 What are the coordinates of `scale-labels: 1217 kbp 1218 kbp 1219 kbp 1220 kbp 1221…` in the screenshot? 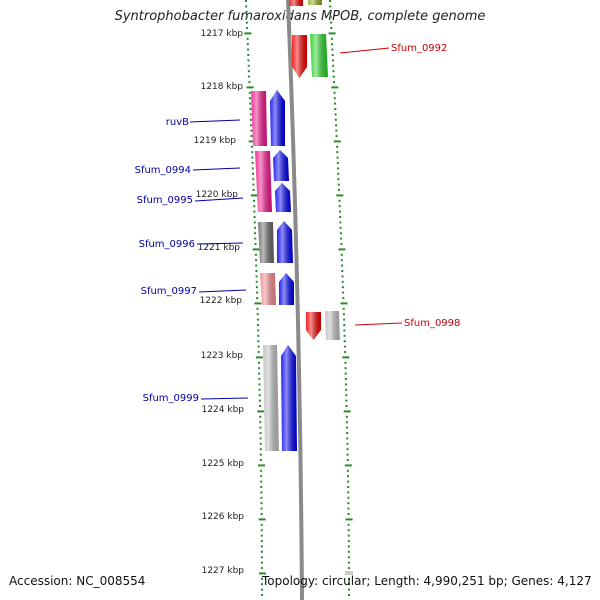 It's located at (219, 302).